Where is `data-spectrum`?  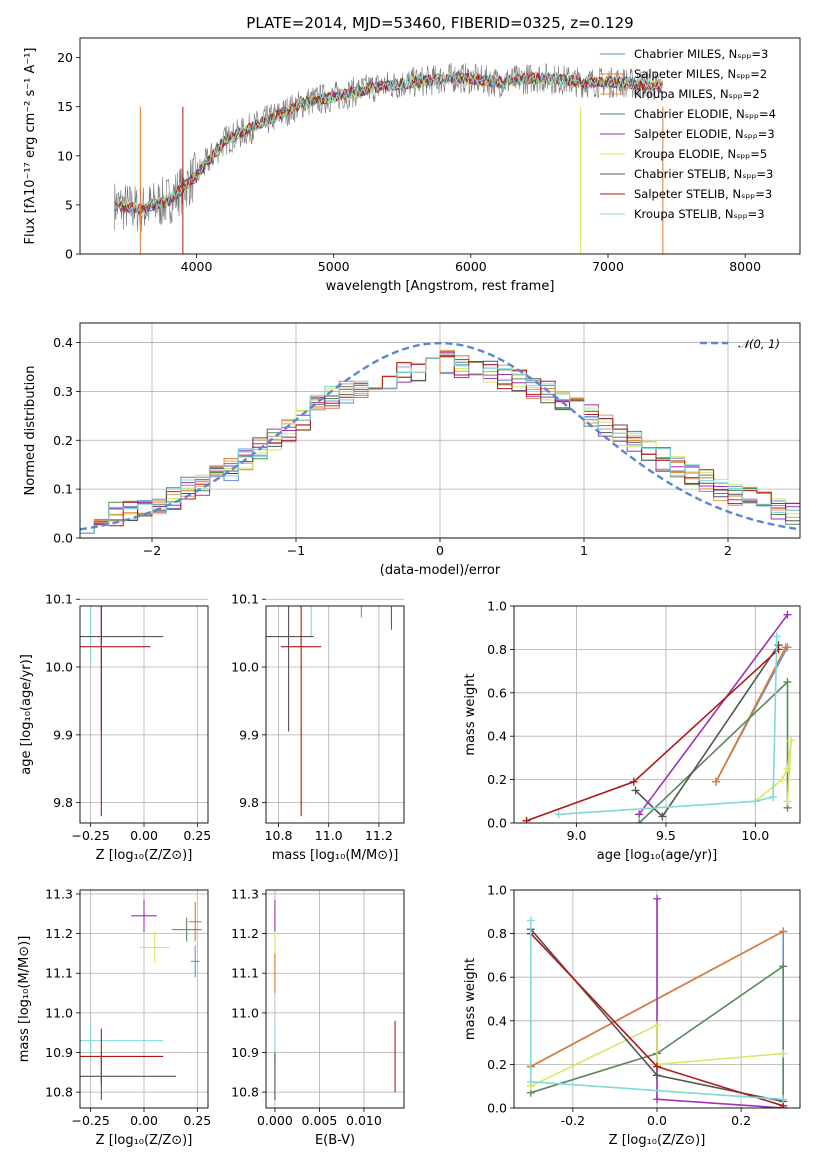
data-spectrum is located at coordinates (389, 147).